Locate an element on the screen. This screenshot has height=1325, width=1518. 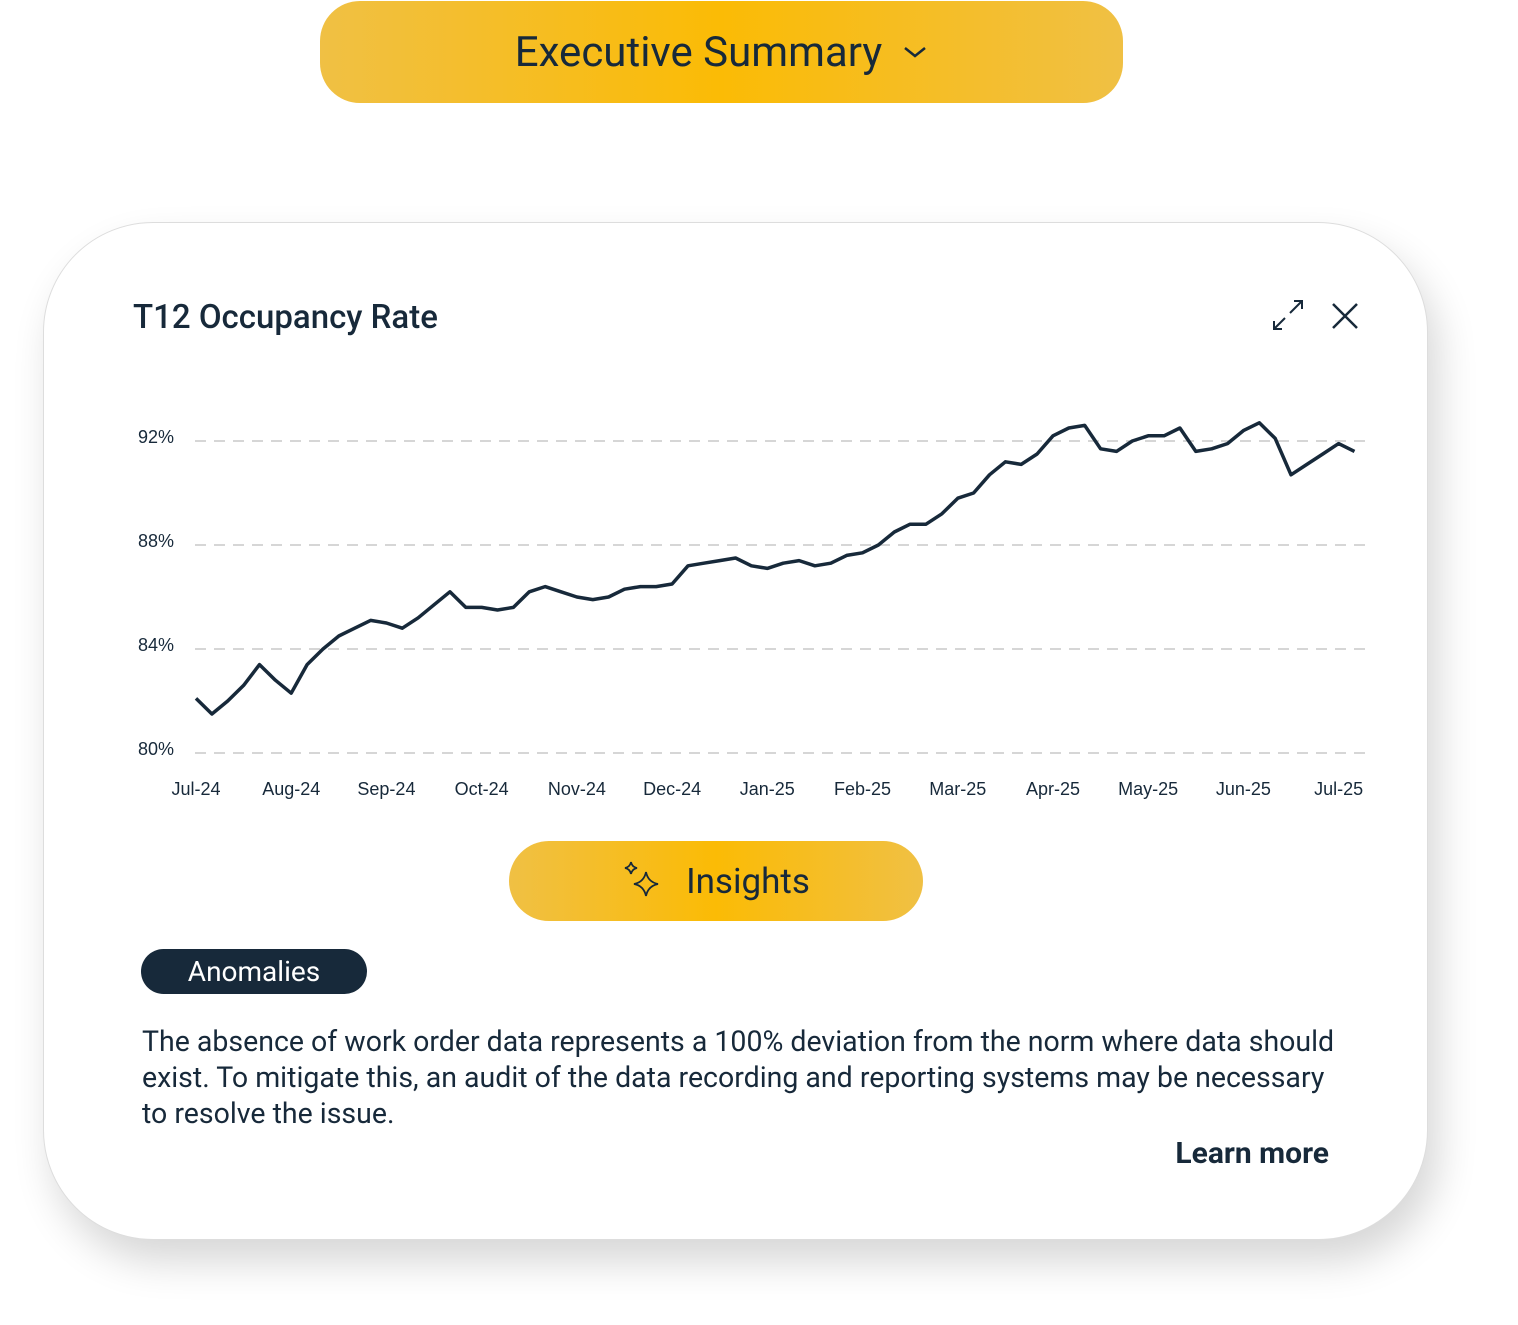
close-icon is located at coordinates (1345, 316).